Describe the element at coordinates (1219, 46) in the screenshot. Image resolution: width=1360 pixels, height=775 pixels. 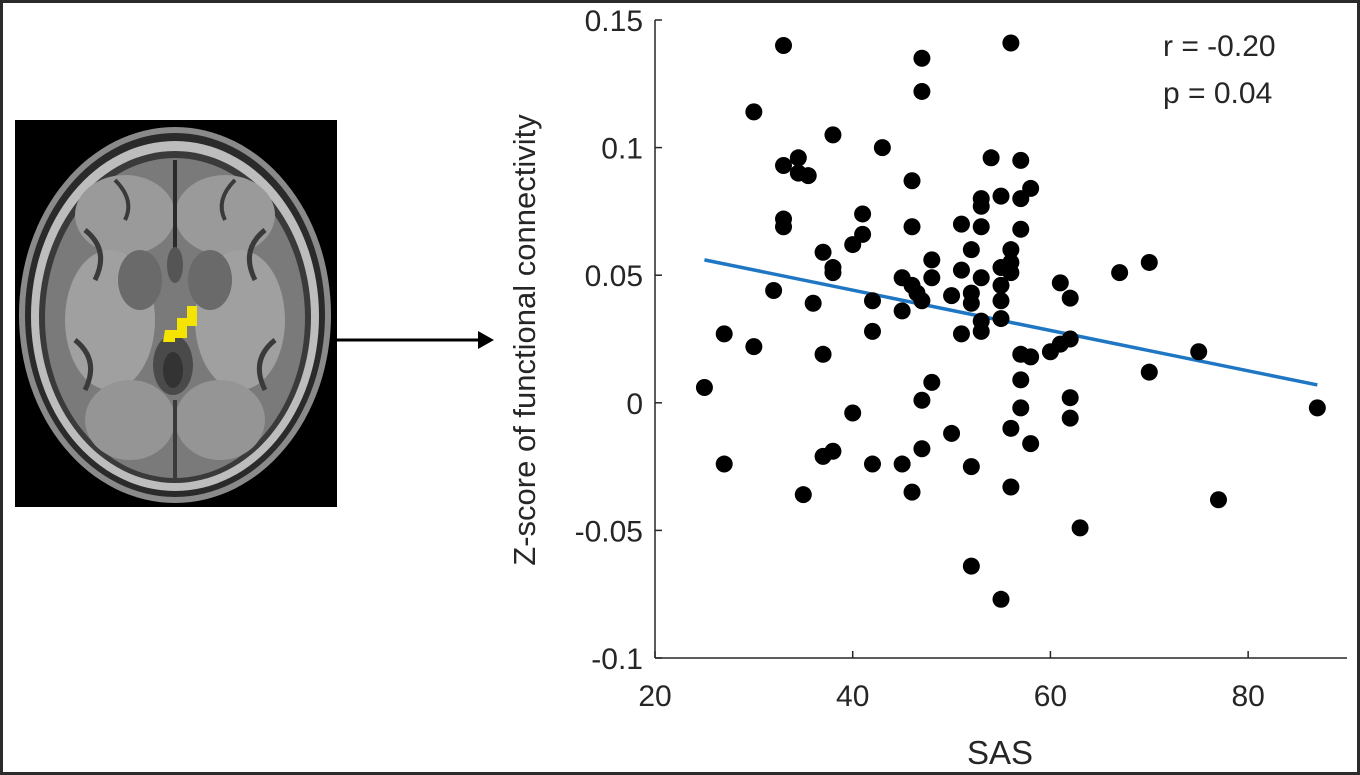
I see `annotation-r: r = -0.20` at that location.